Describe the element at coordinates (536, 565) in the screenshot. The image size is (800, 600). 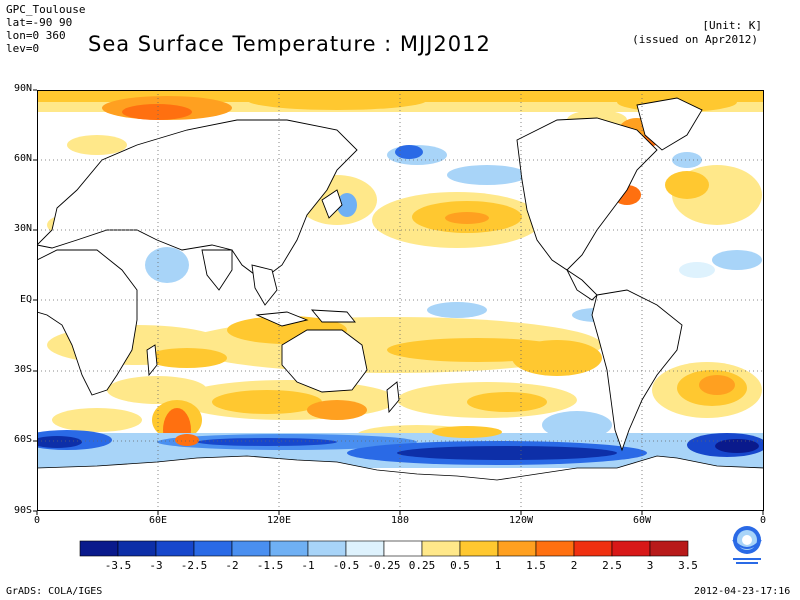
I see `colorbar-tick-label: 1.5` at that location.